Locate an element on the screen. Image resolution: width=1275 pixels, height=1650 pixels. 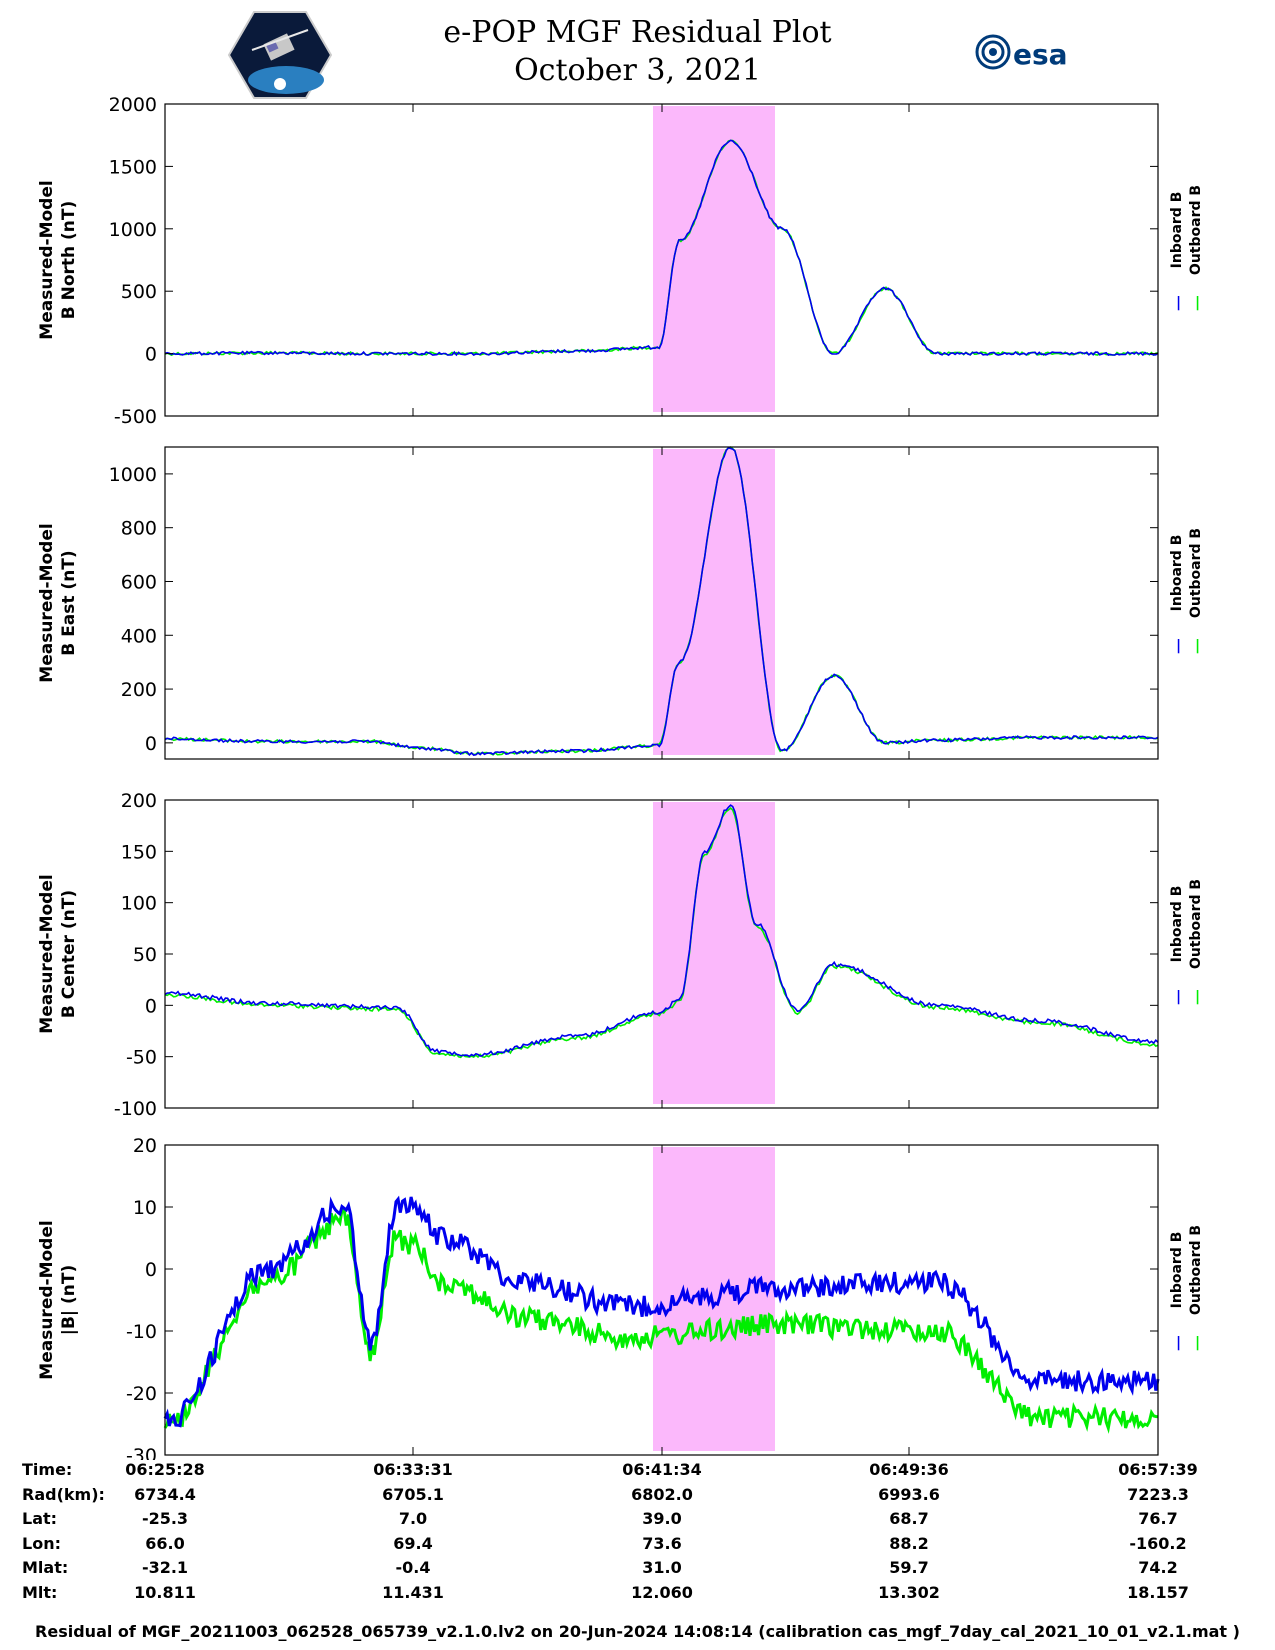
y-axis-label-line2: B East (nT) is located at coordinates (69, 602).